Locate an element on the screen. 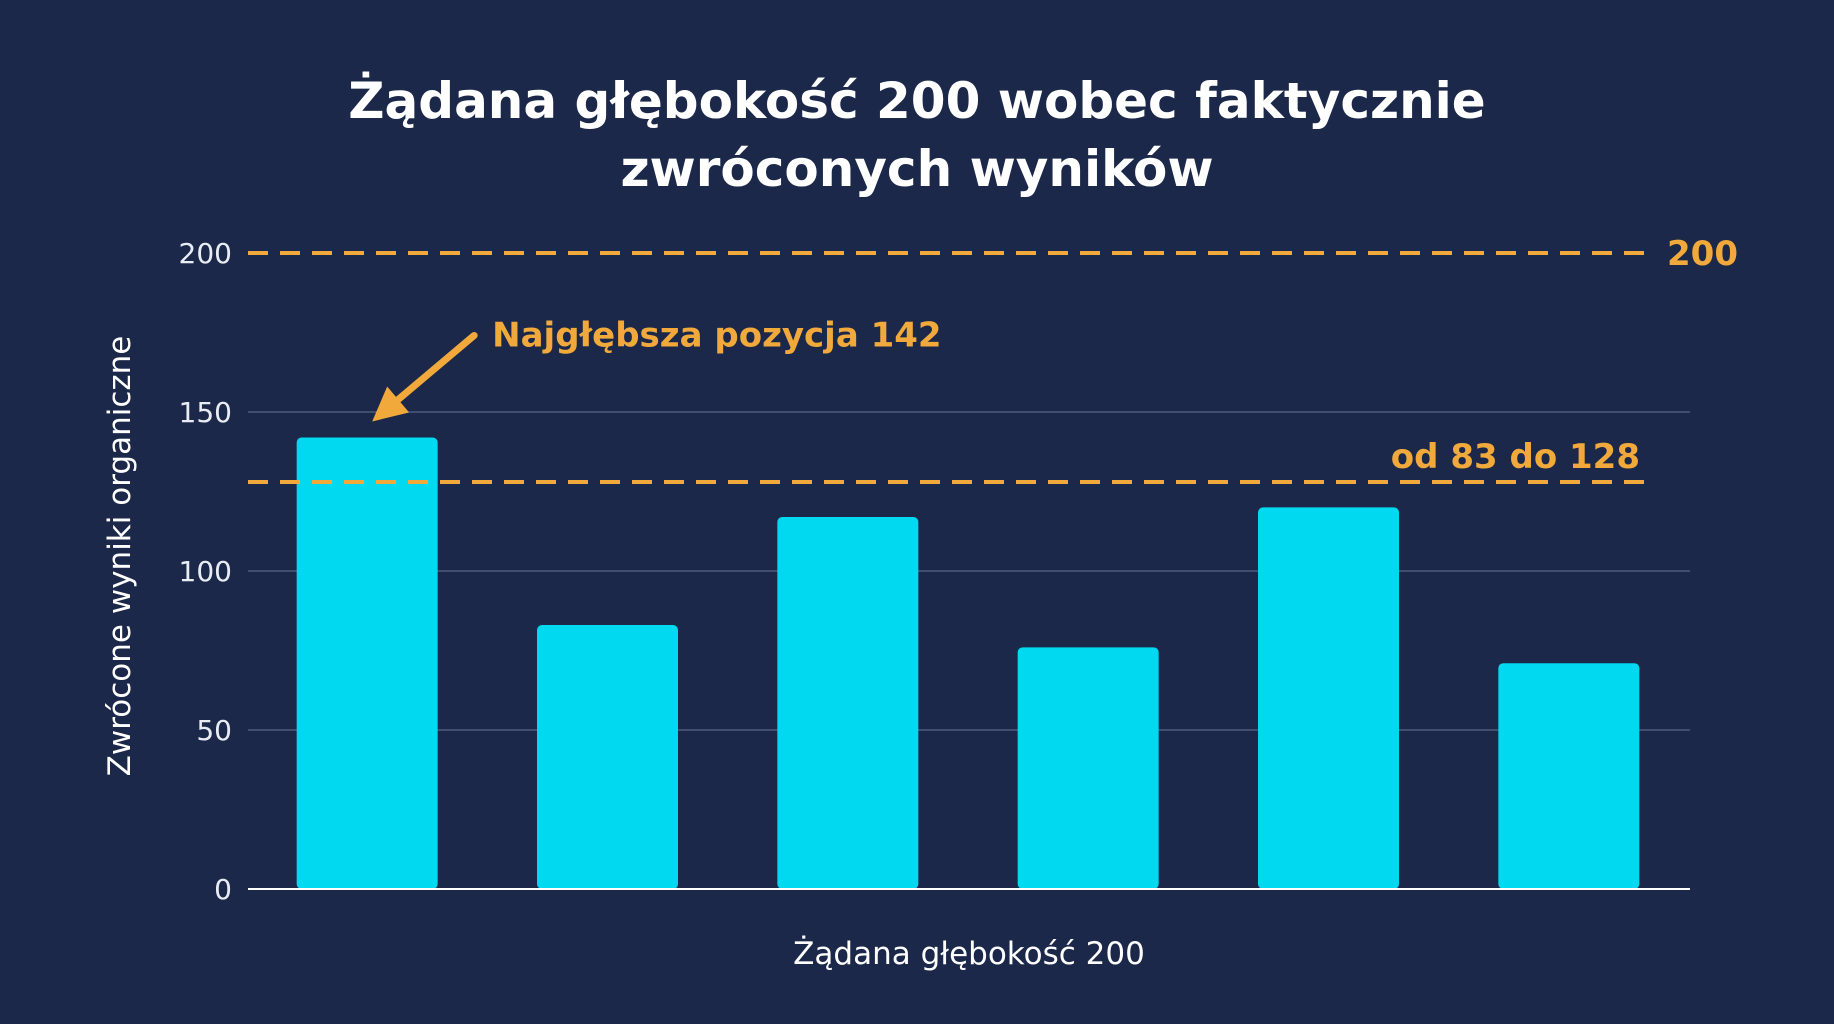 This screenshot has width=1834, height=1024. y-axis-label: Zwrócone wyniki organiczne is located at coordinates (120, 556).